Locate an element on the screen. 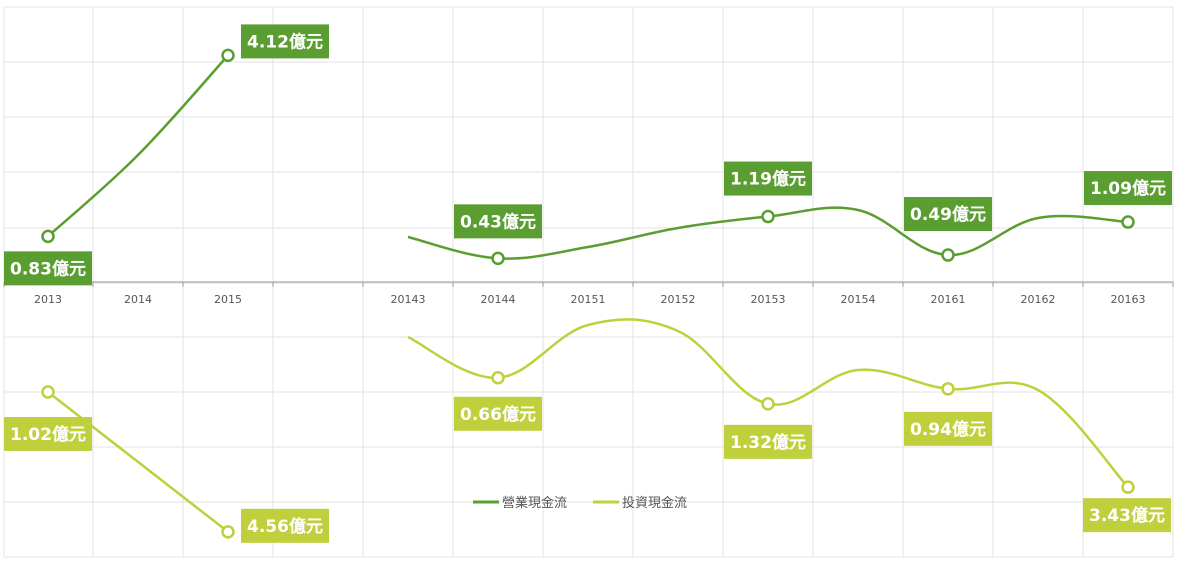  legend-item-investing: 投資現金流 is located at coordinates (640, 503).